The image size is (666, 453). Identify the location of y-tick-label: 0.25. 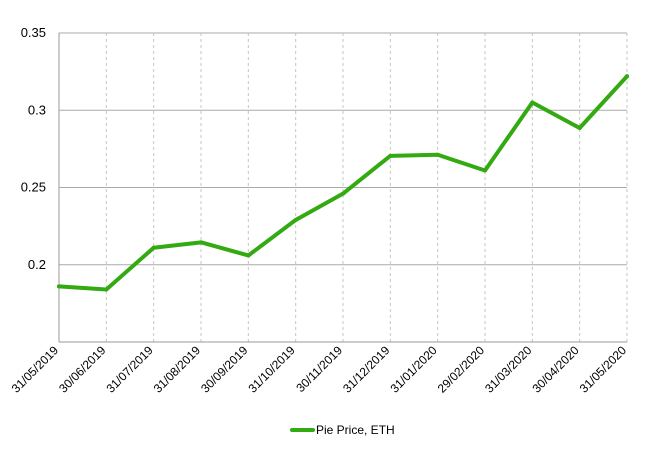
(33, 187).